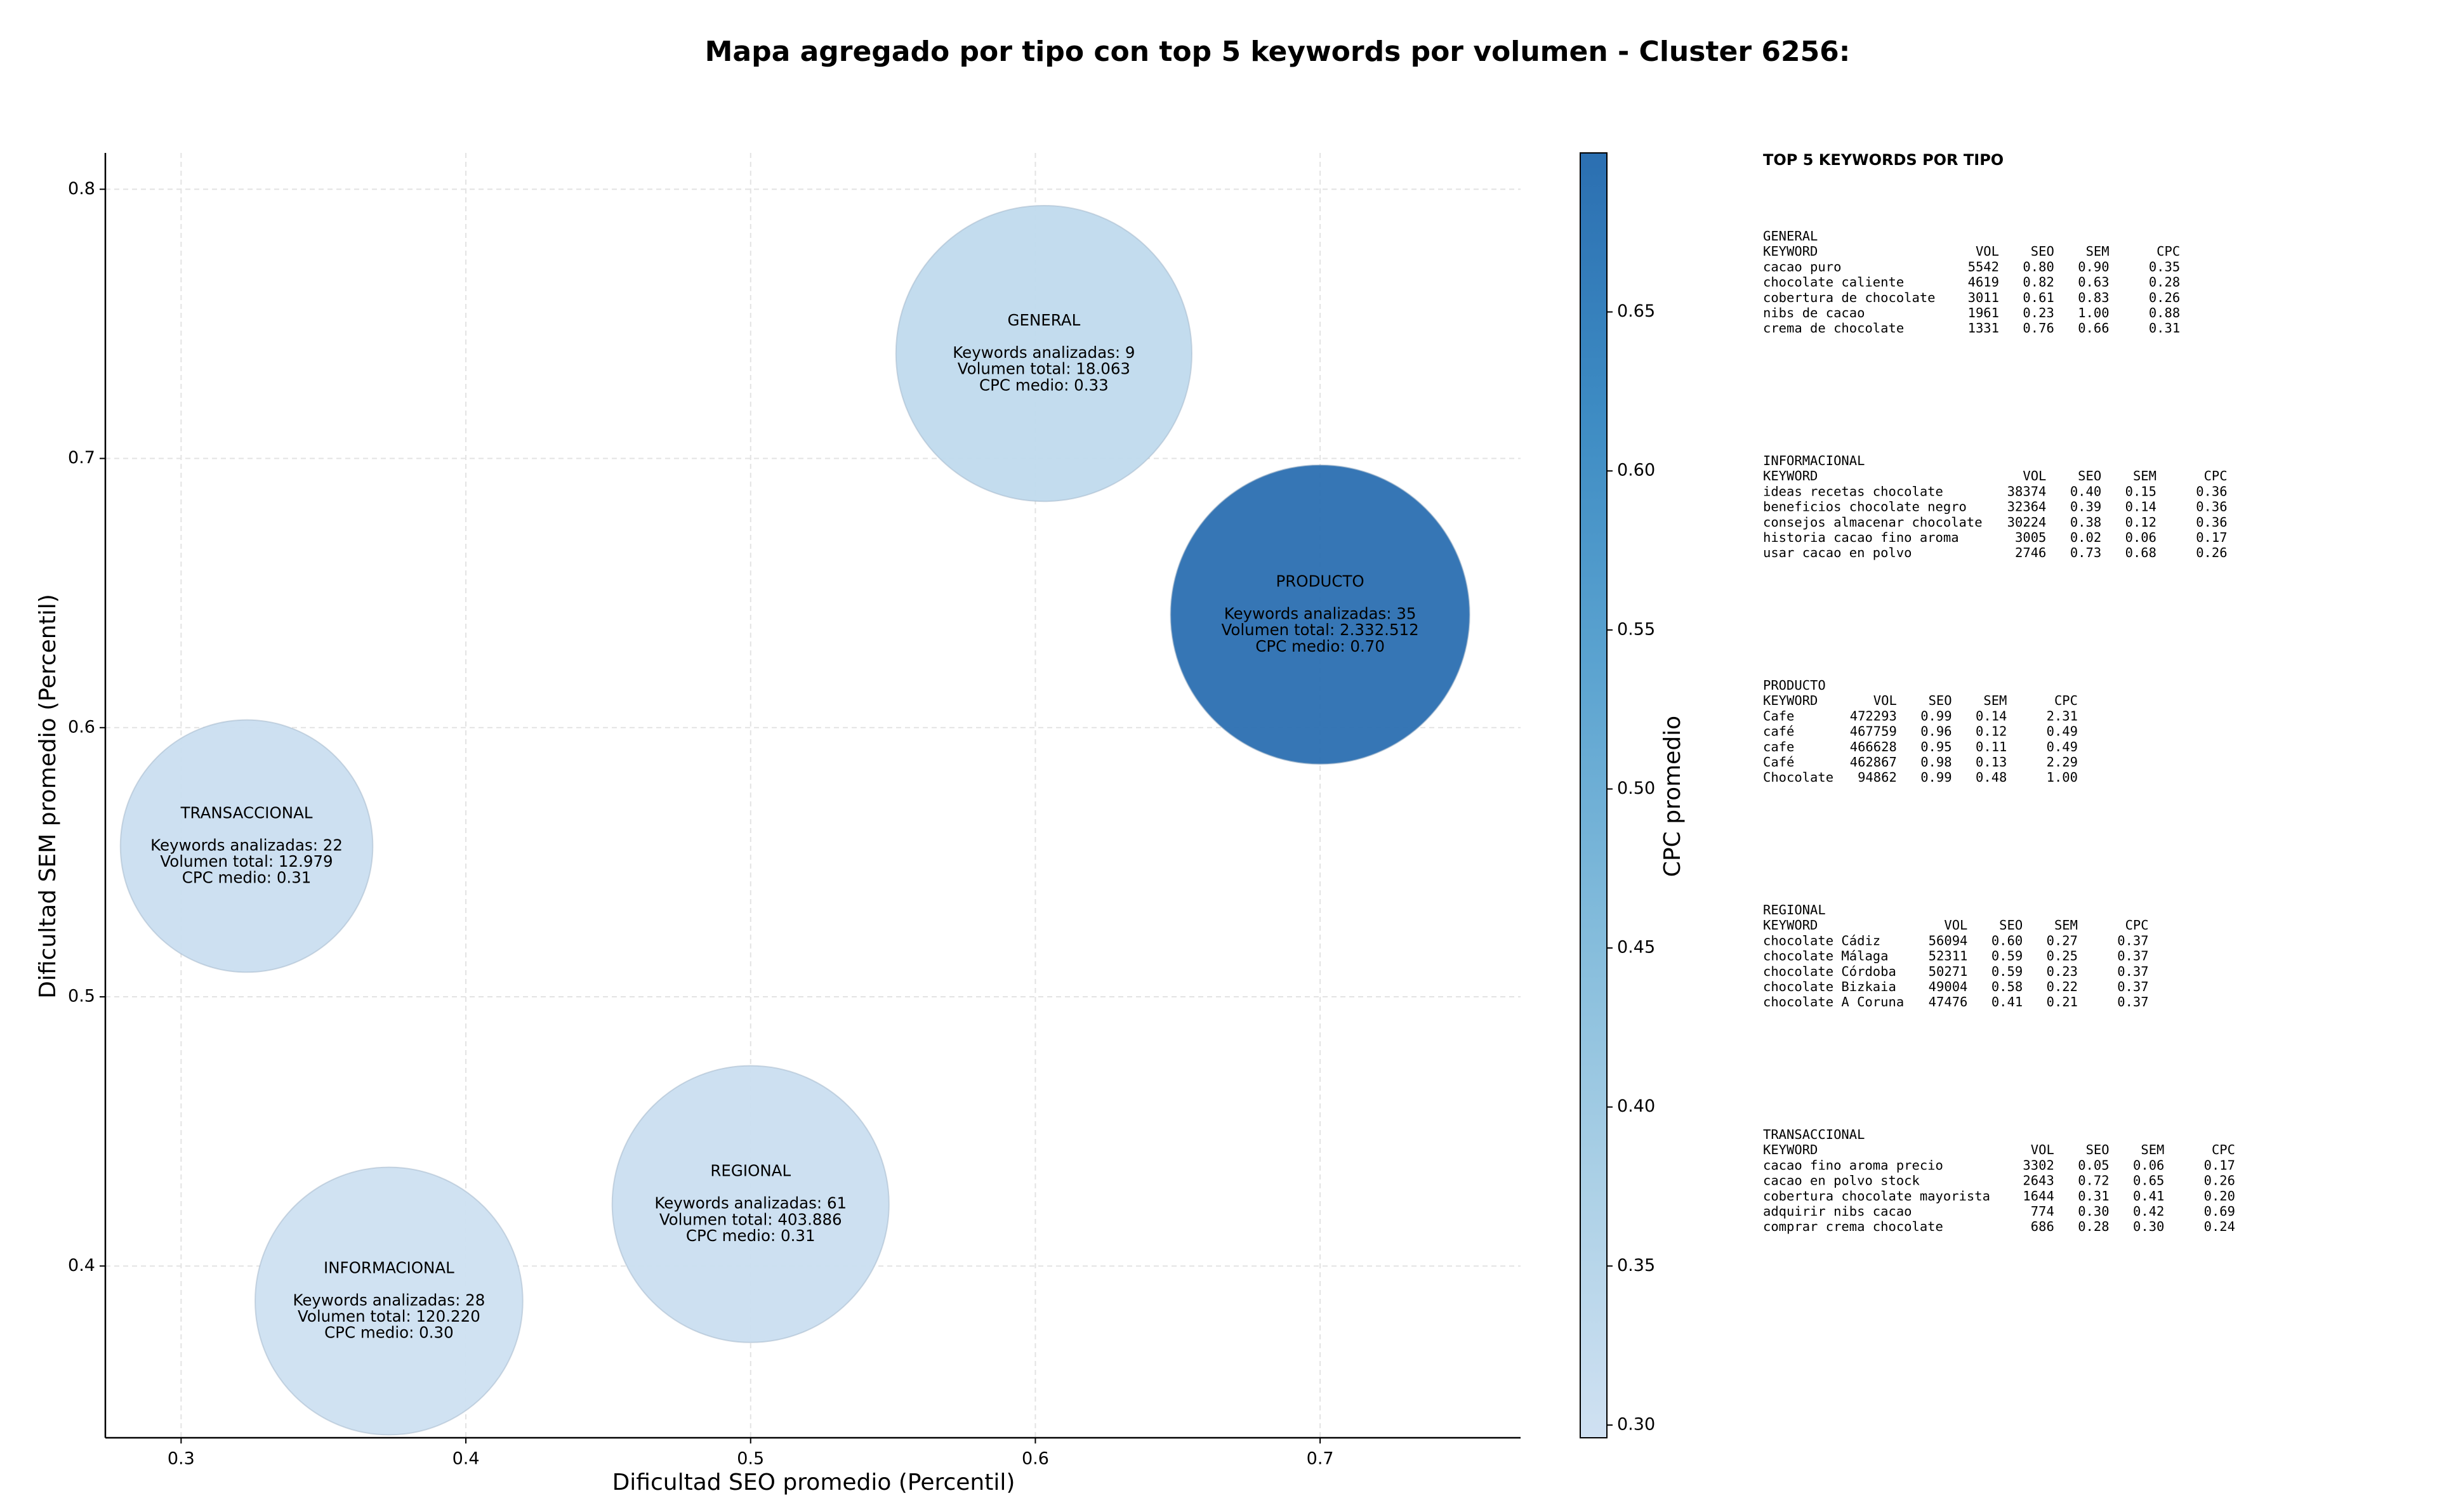 Image resolution: width=2437 pixels, height=1512 pixels. What do you see at coordinates (2042, 1212) in the screenshot?
I see `table-cell: 774` at bounding box center [2042, 1212].